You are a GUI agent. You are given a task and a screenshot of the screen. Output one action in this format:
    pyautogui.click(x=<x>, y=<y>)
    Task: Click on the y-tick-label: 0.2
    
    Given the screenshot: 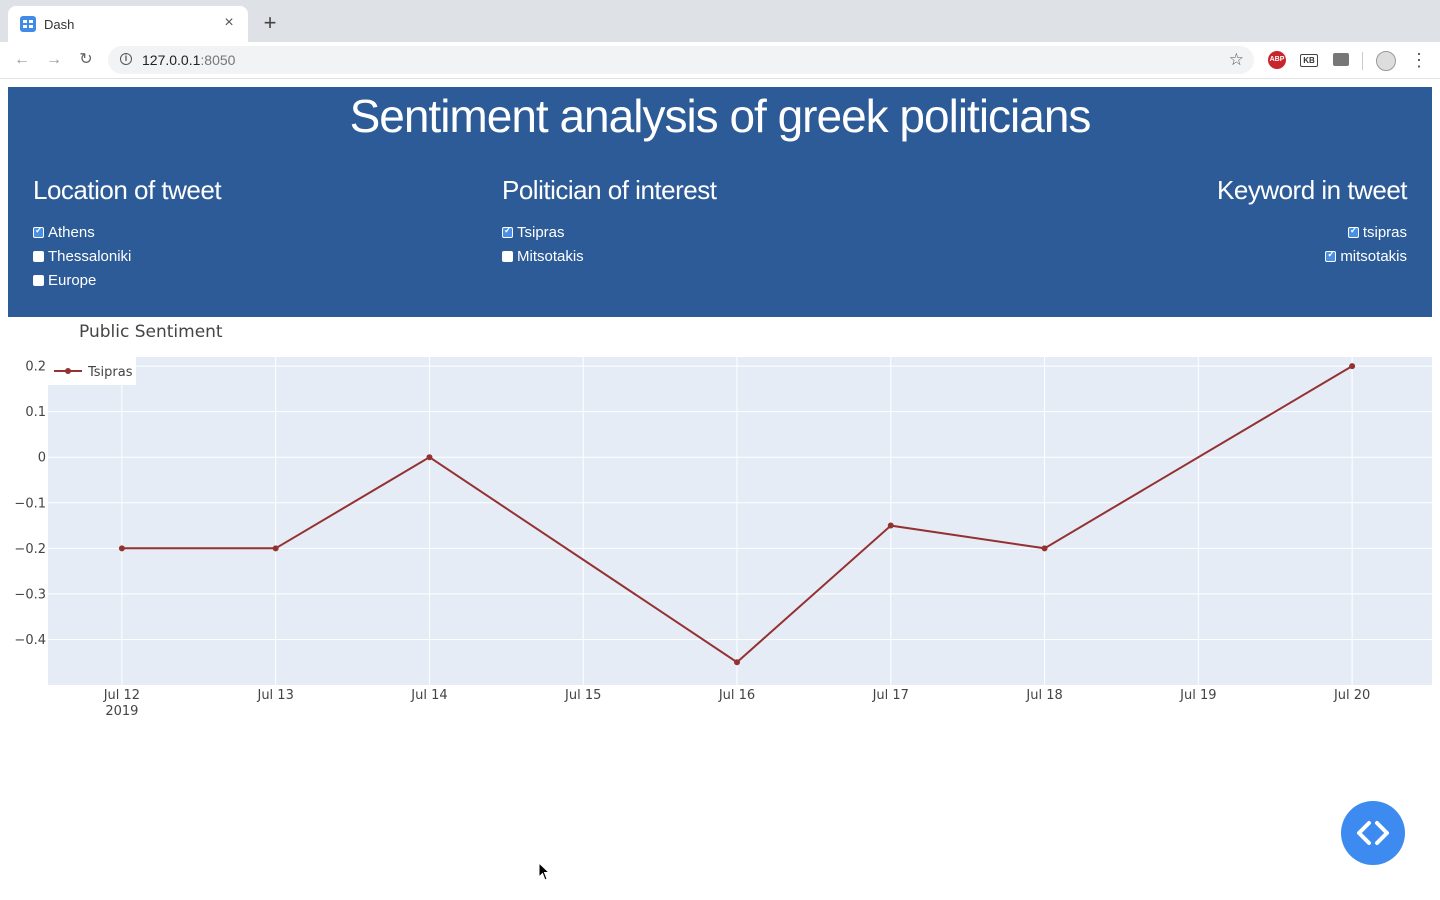 What is the action you would take?
    pyautogui.click(x=35, y=367)
    